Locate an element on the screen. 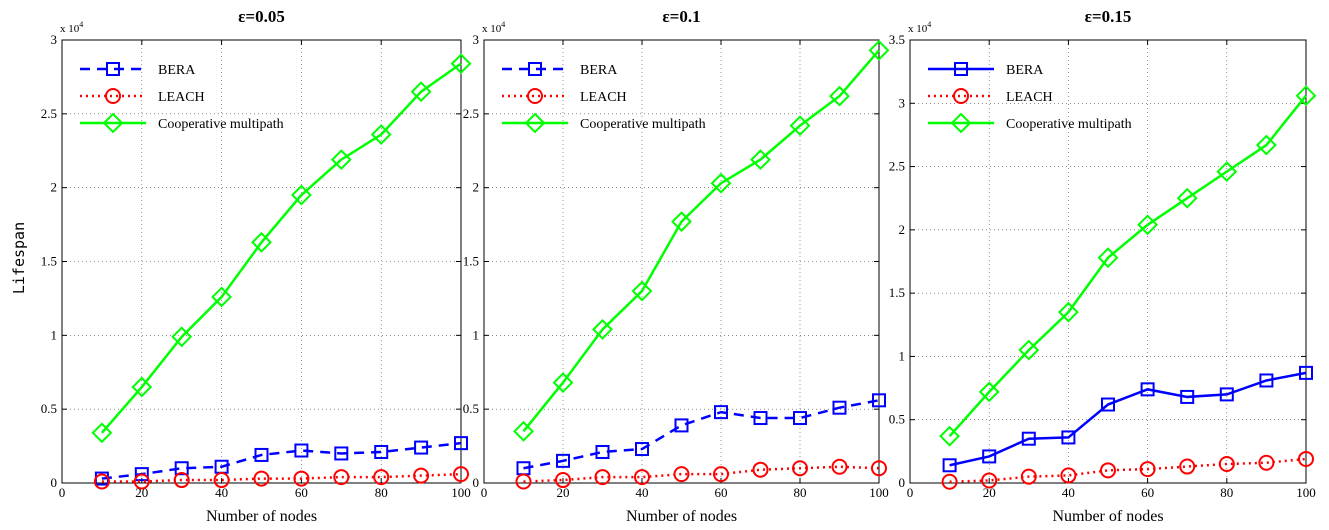  legend: BERA LEACH Cooperative multipath is located at coordinates (604, 98).